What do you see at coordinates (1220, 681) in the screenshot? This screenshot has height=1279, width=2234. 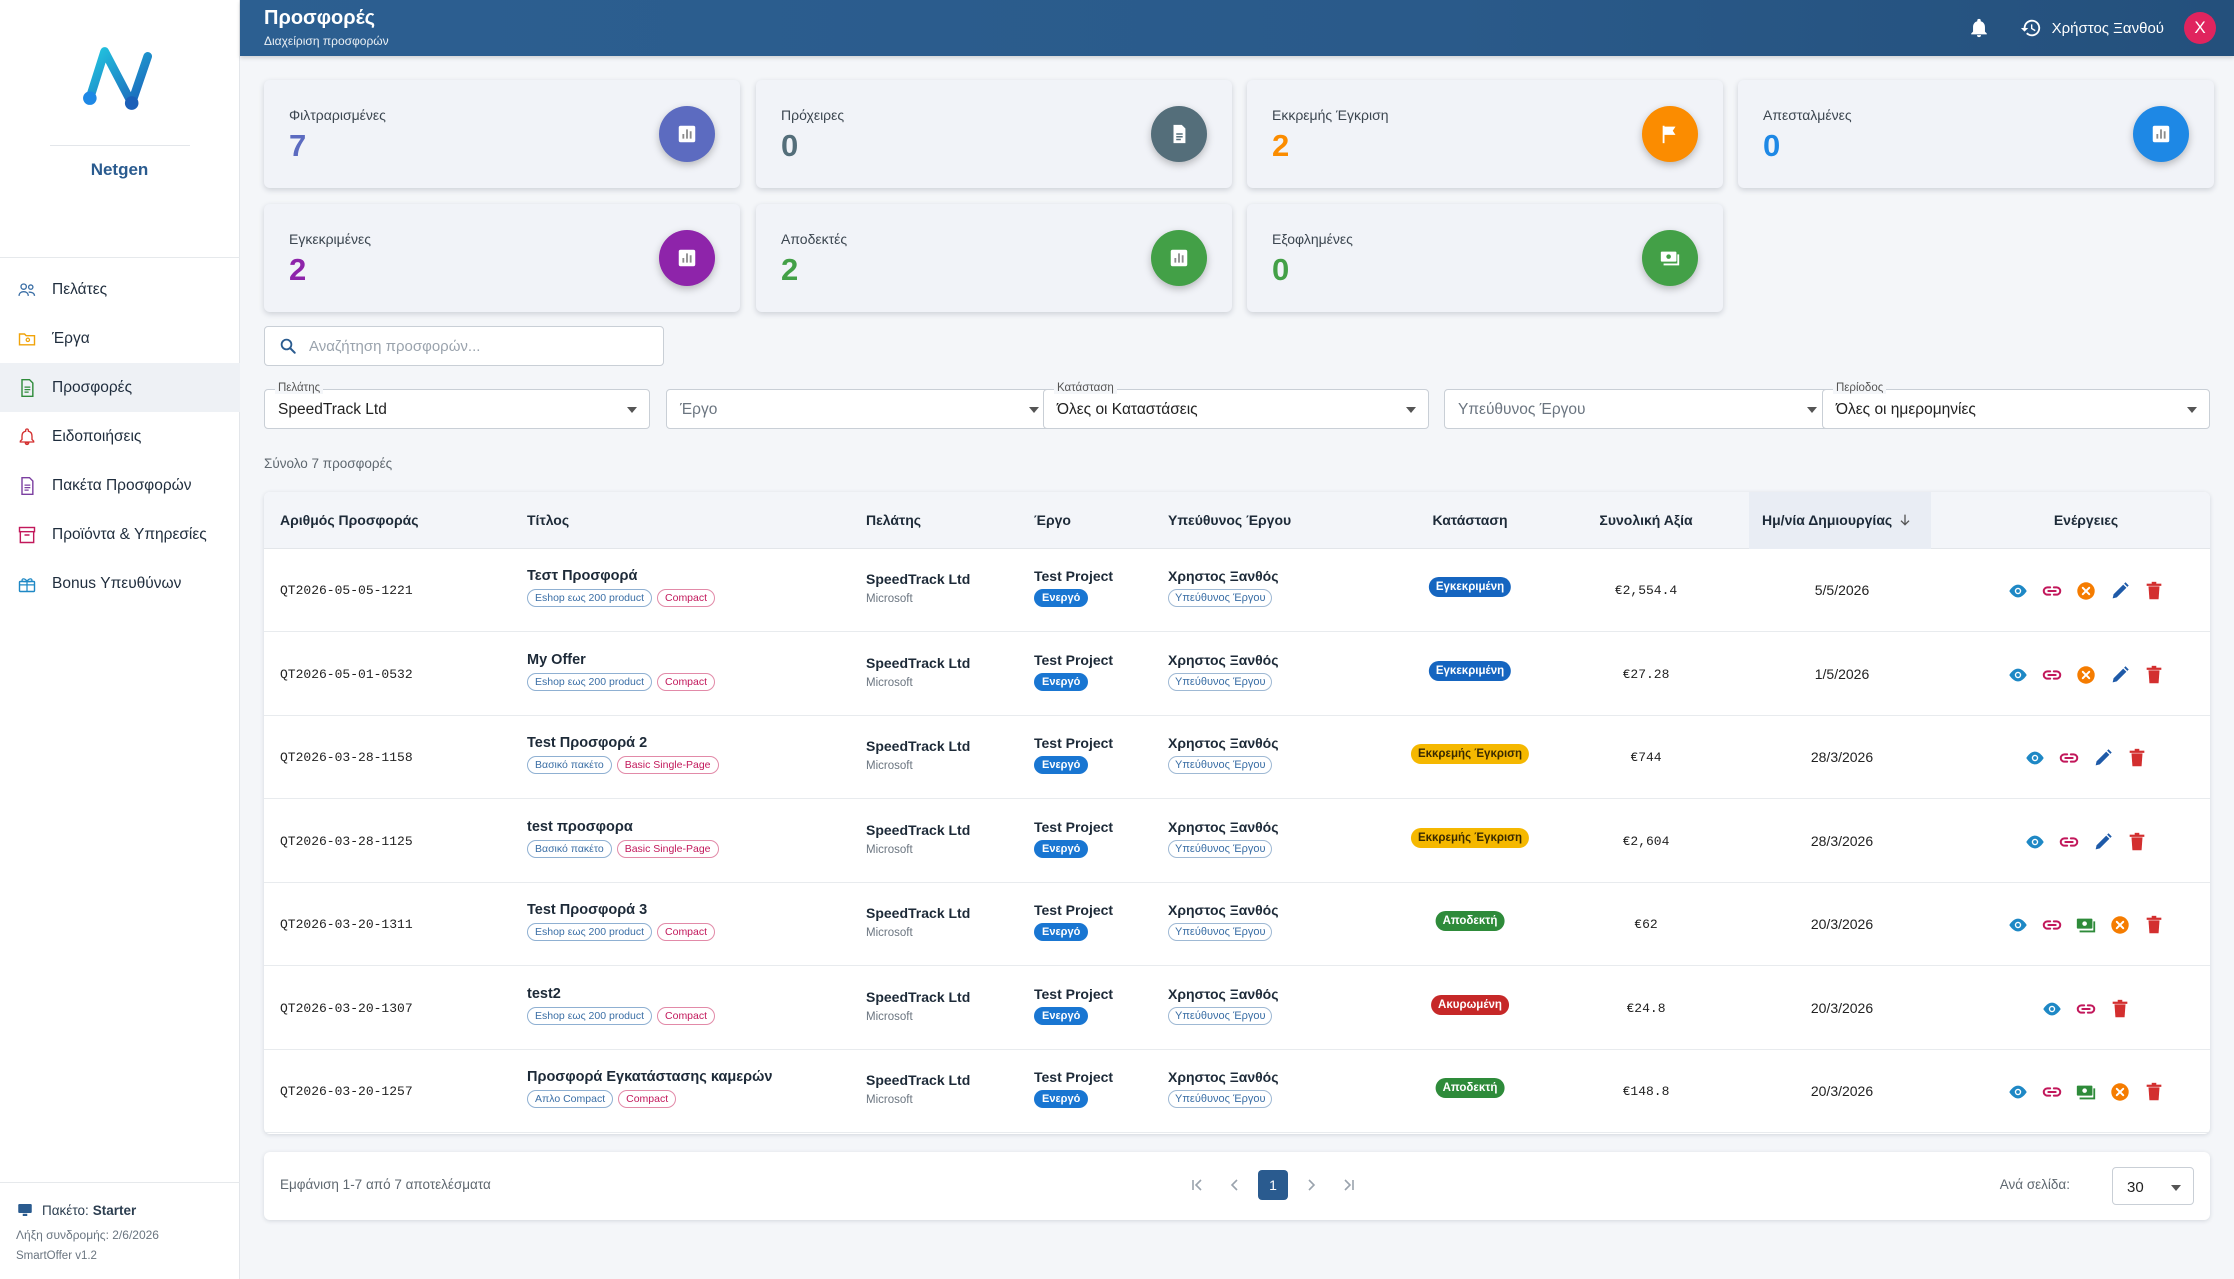 I see `responsible-role-tag: Υπεύθυνος Έργου` at bounding box center [1220, 681].